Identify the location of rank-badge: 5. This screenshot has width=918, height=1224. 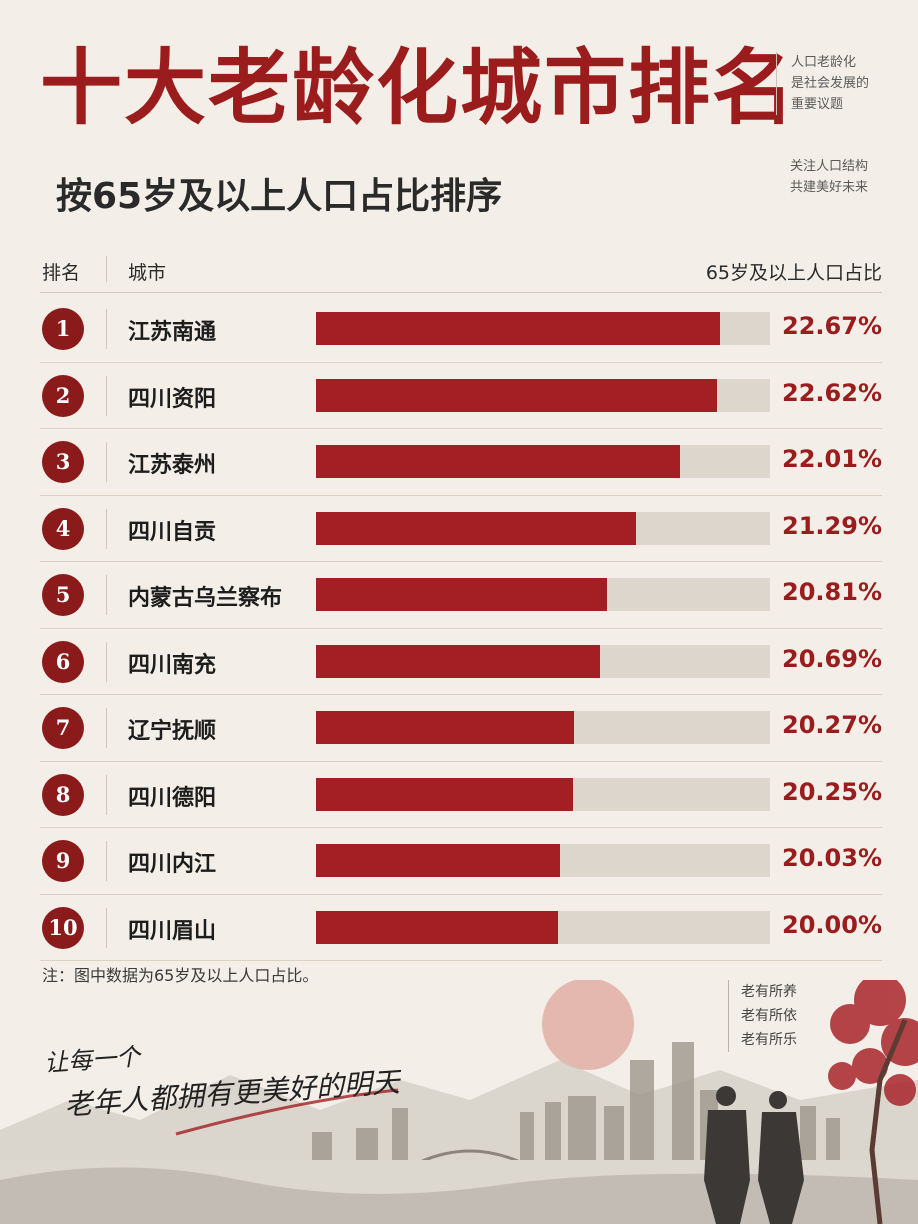
(63, 595).